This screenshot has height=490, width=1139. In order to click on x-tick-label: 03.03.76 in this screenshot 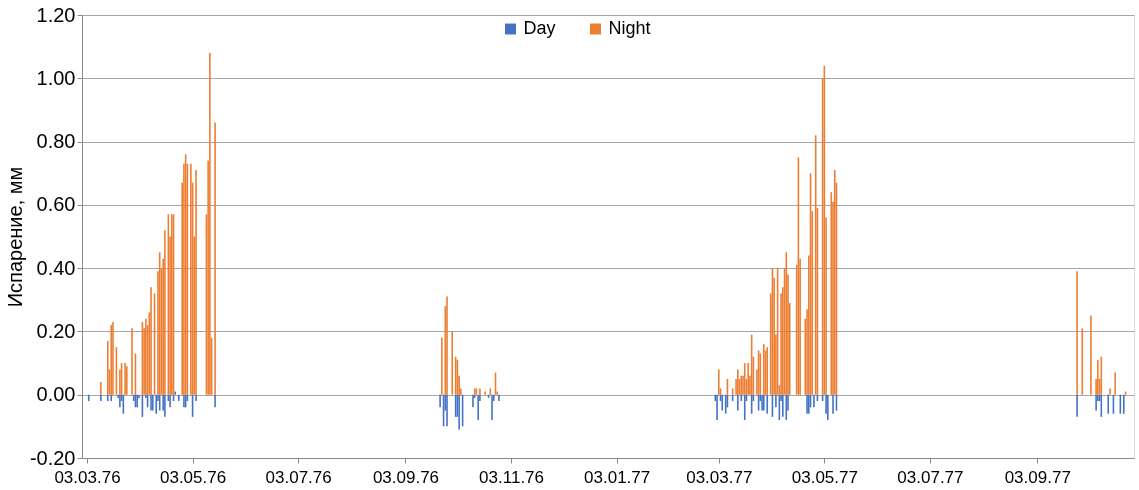, I will do `click(87, 477)`.